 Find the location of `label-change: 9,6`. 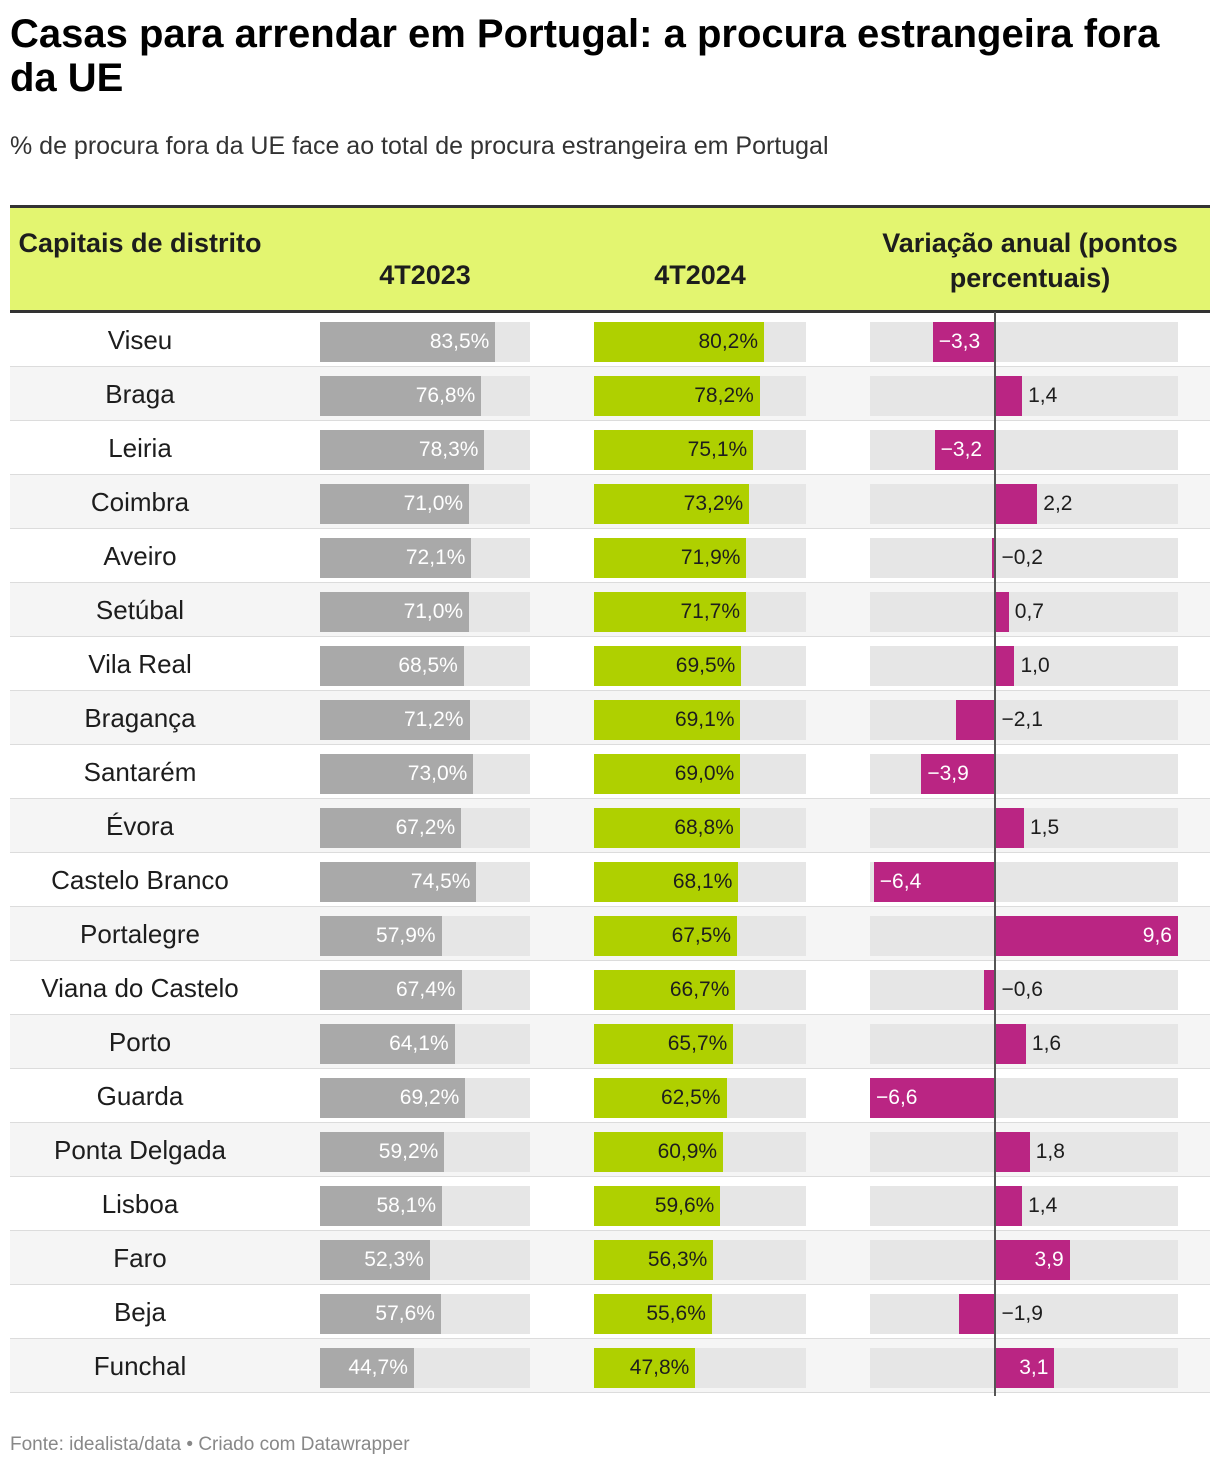

label-change: 9,6 is located at coordinates (1157, 935).